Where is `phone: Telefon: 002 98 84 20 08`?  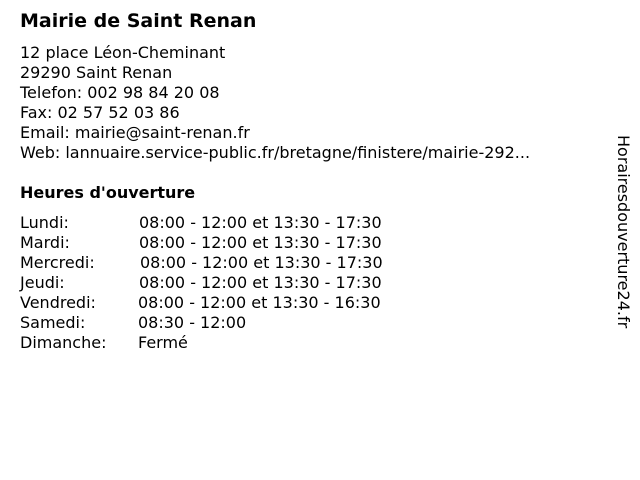
phone: Telefon: 002 98 84 20 08 is located at coordinates (120, 92).